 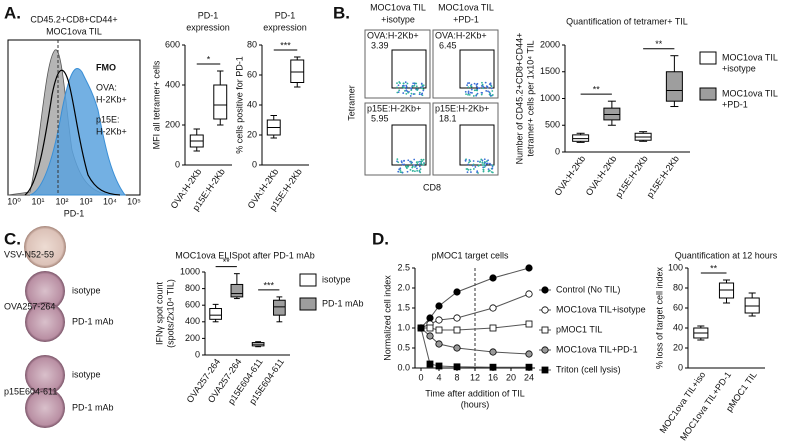 I want to click on x-tick-label: p15E:H-2Kb, so click(x=663, y=177).